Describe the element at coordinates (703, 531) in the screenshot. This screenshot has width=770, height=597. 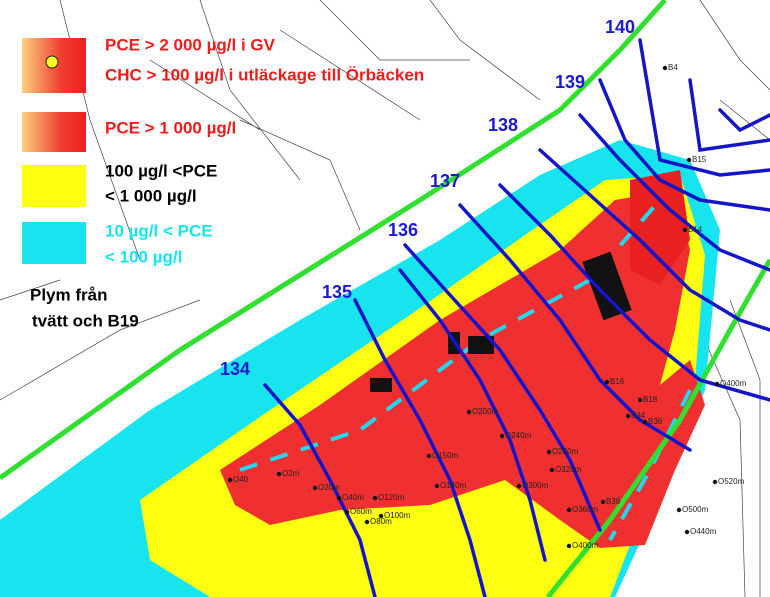
I see `well-label: O440m` at that location.